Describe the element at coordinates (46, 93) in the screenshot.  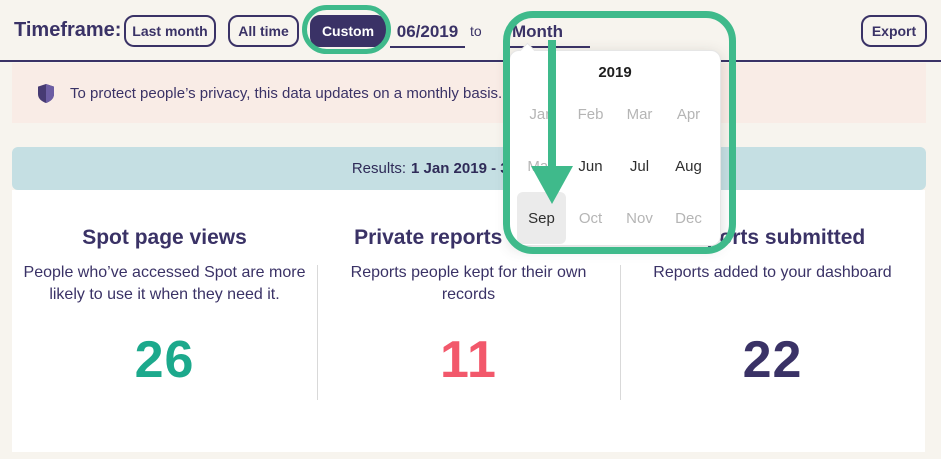
I see `shield-icon` at that location.